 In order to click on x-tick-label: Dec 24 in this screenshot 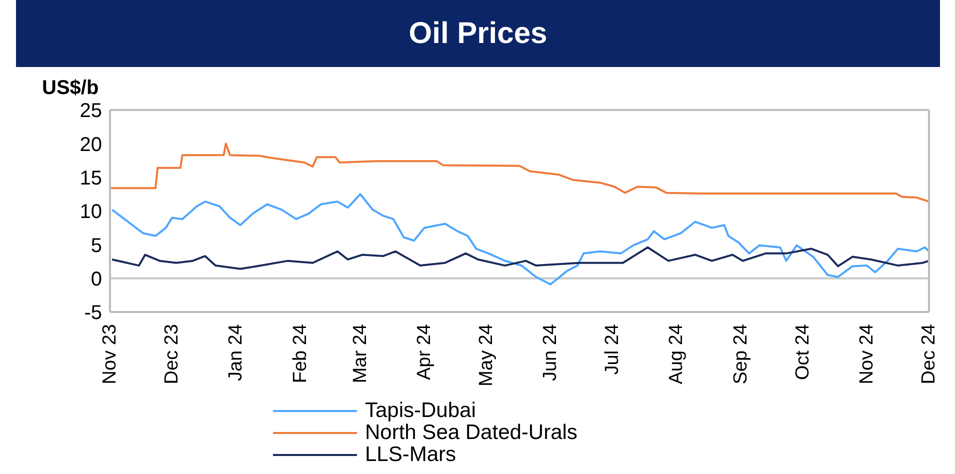, I will do `click(929, 354)`.